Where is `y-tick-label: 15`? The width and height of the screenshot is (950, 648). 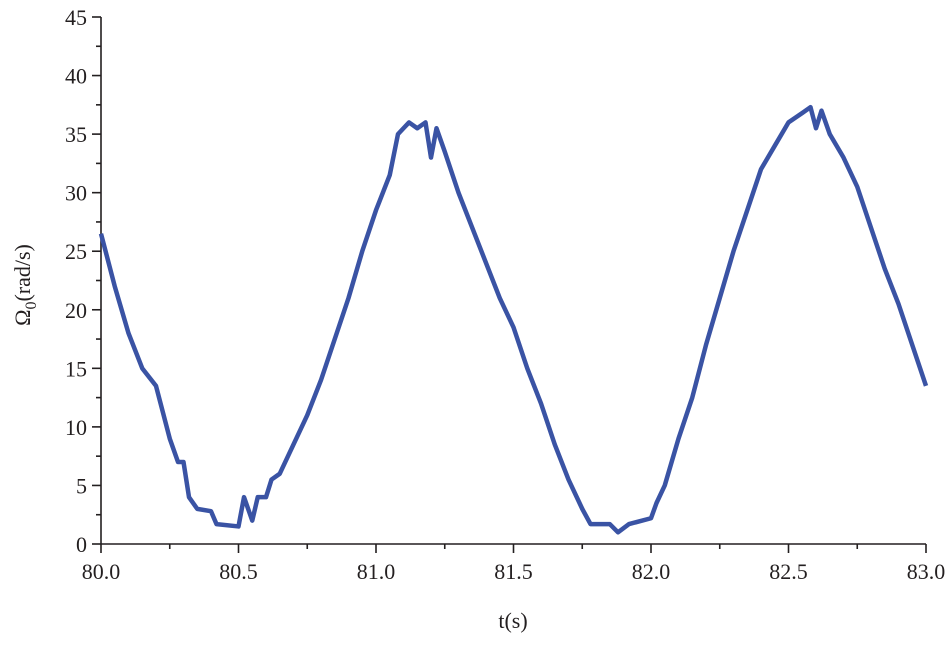 y-tick-label: 15 is located at coordinates (76, 368).